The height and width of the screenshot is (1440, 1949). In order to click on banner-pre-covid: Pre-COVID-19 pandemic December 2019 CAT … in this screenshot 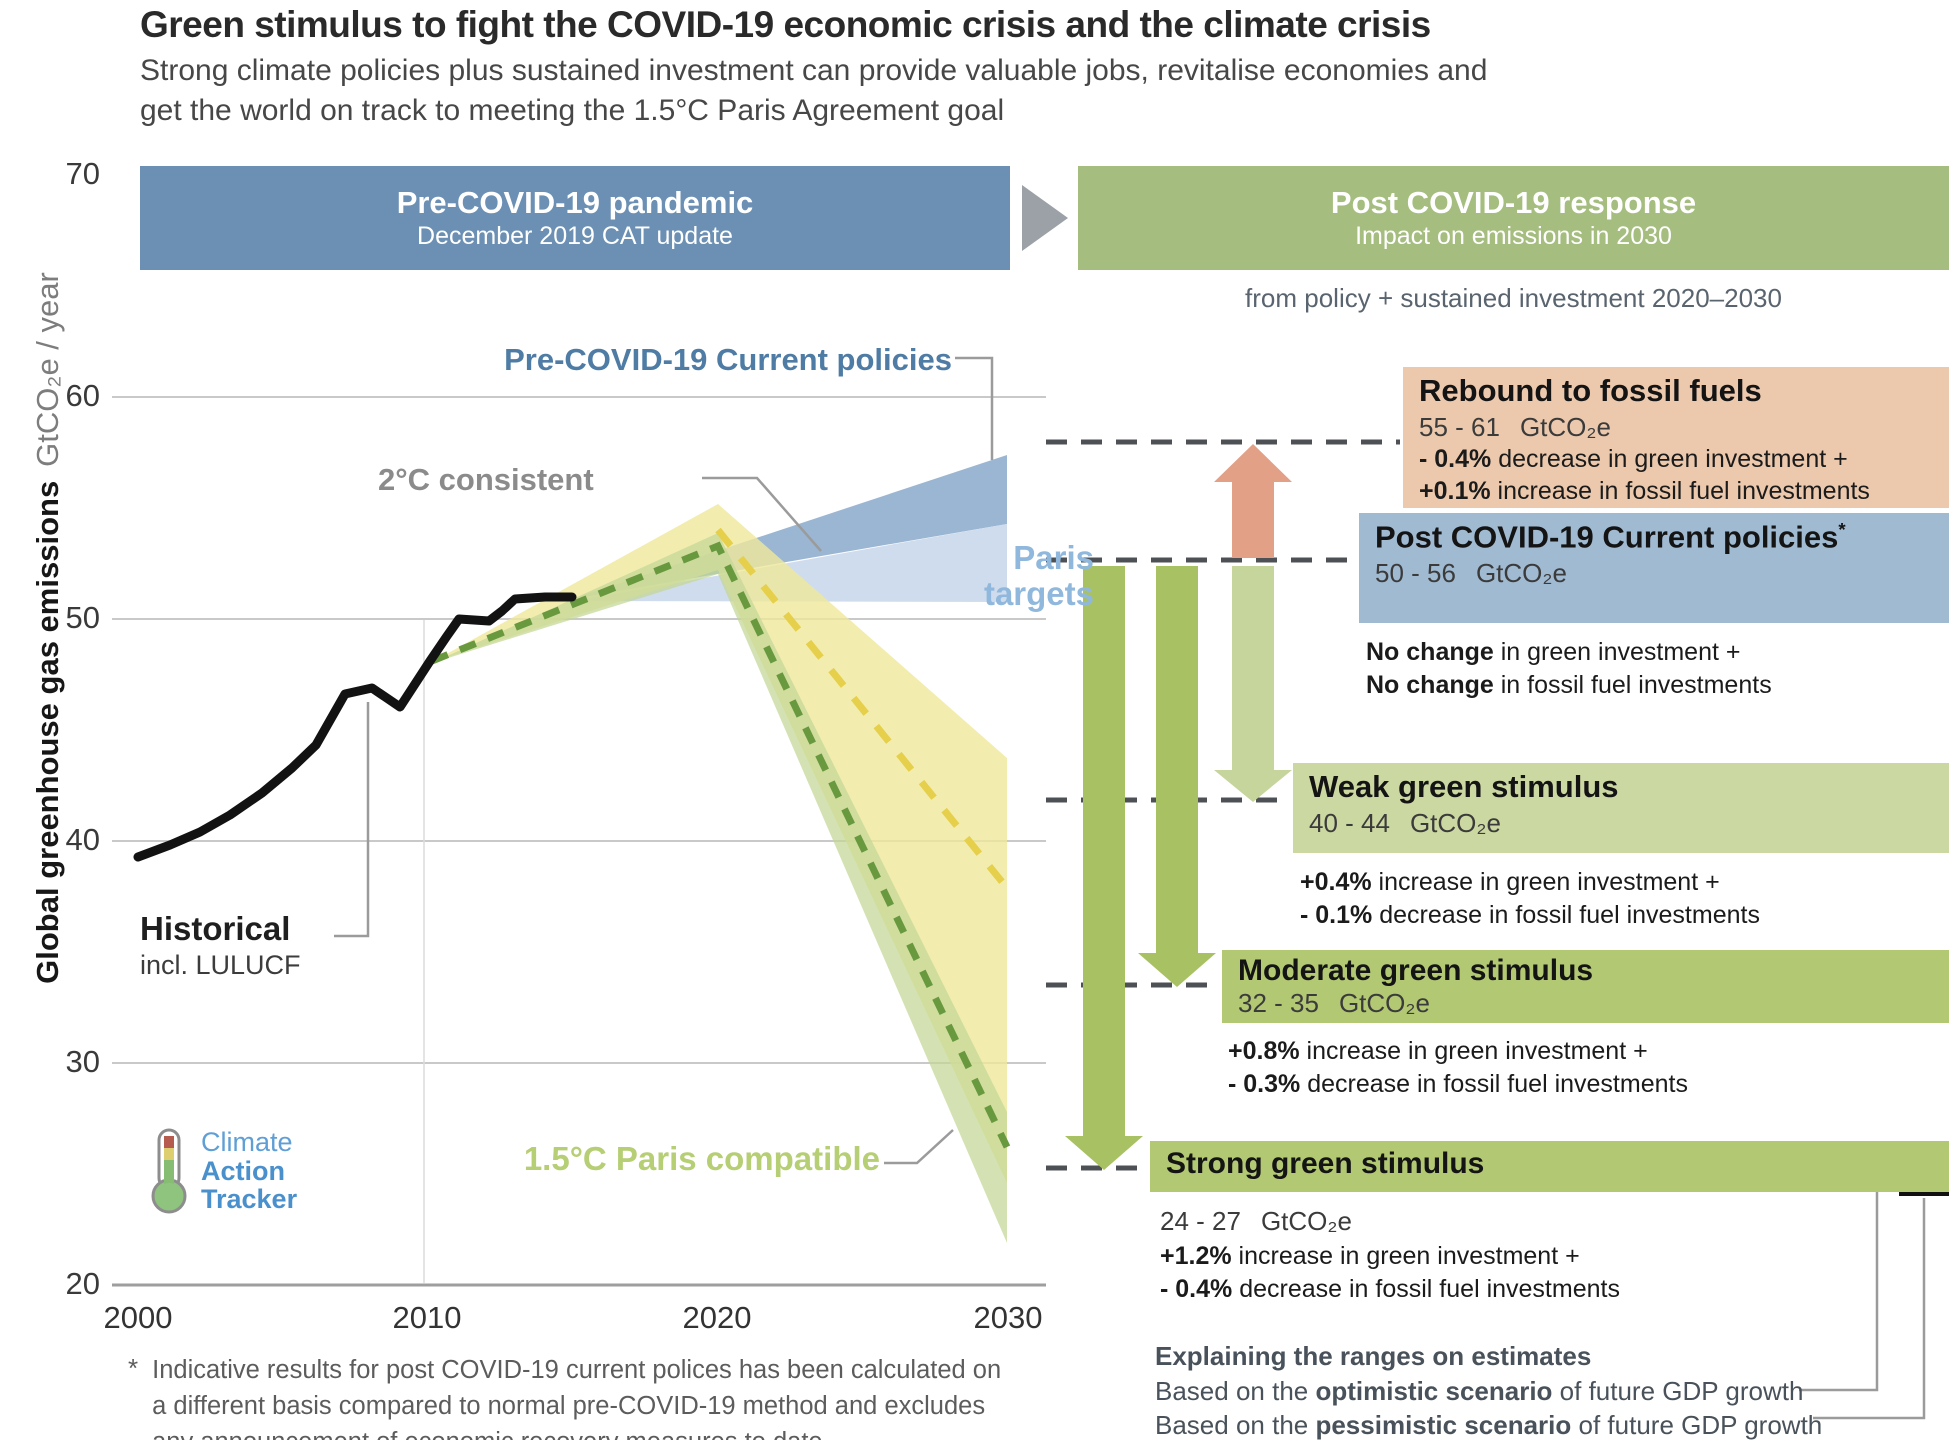, I will do `click(575, 218)`.